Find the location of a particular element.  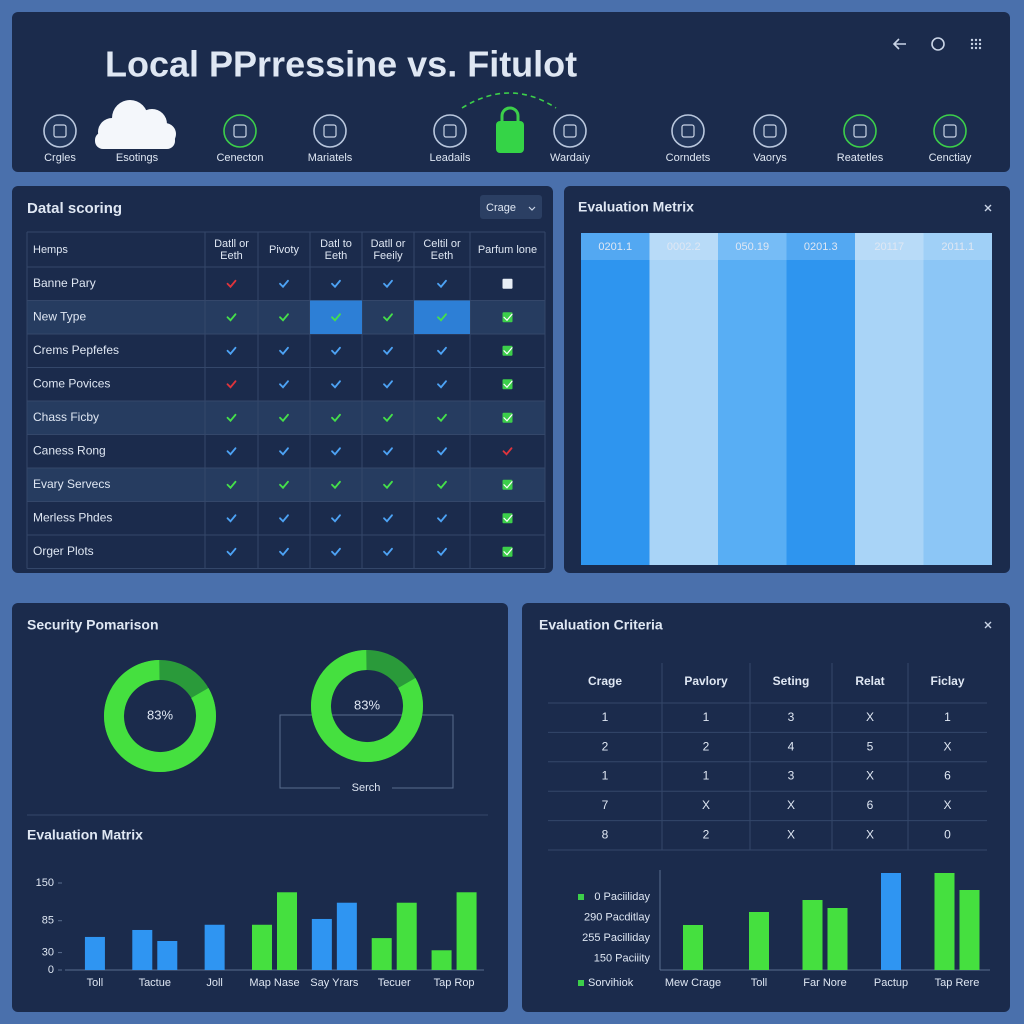

nav-label: Wardaiy is located at coordinates (570, 158).